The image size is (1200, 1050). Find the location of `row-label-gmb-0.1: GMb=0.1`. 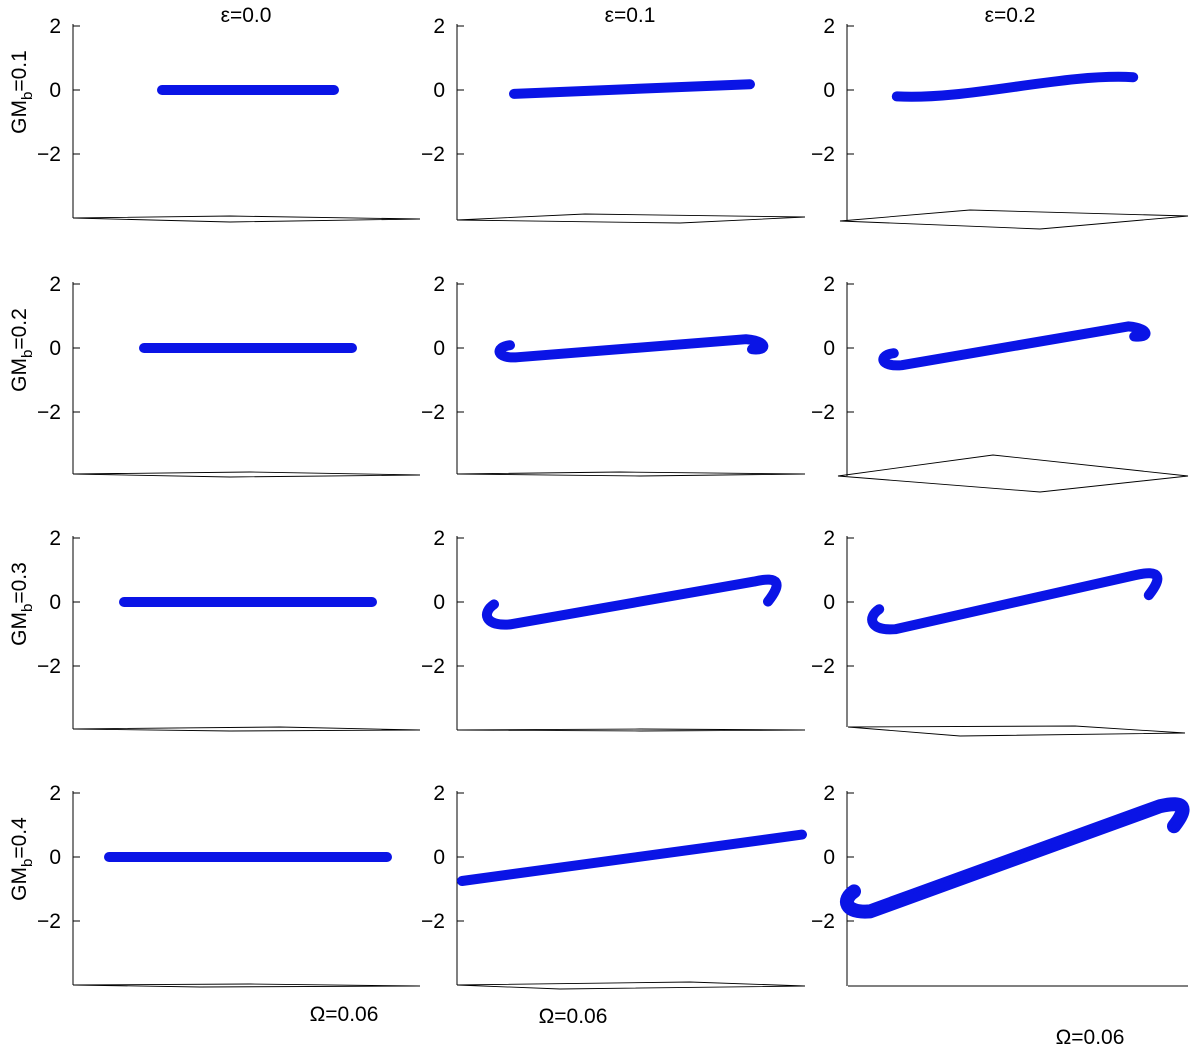

row-label-gmb-0.1: GMb=0.1 is located at coordinates (22, 92).